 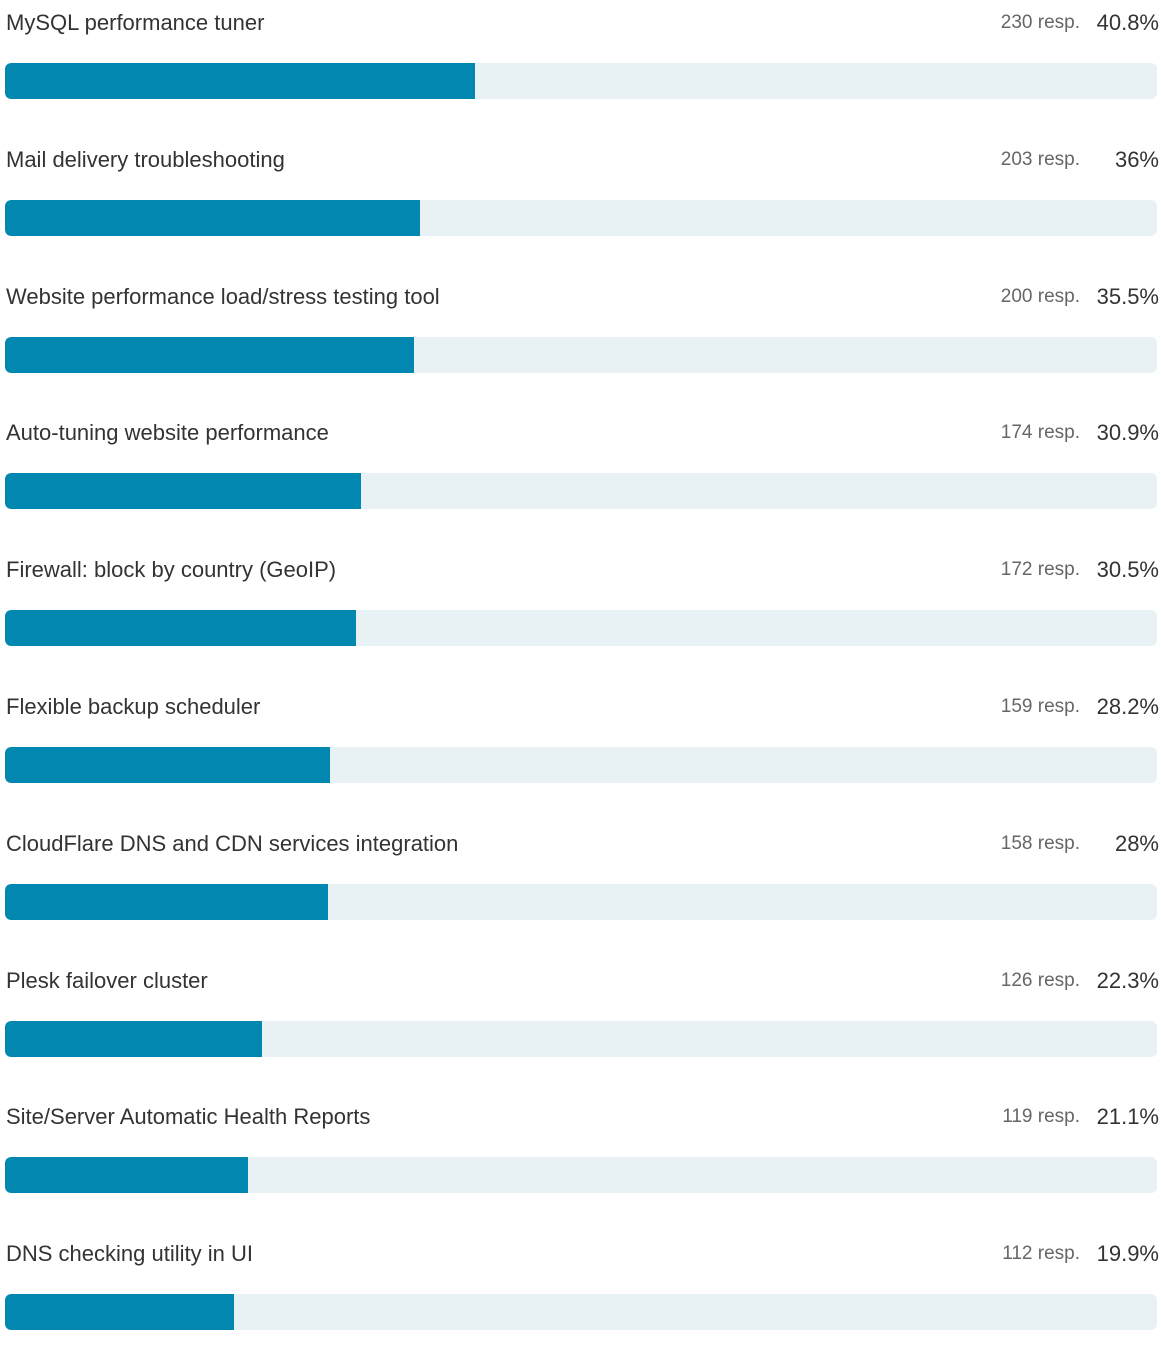 I want to click on option-label: Plesk failover cluster, so click(x=107, y=980).